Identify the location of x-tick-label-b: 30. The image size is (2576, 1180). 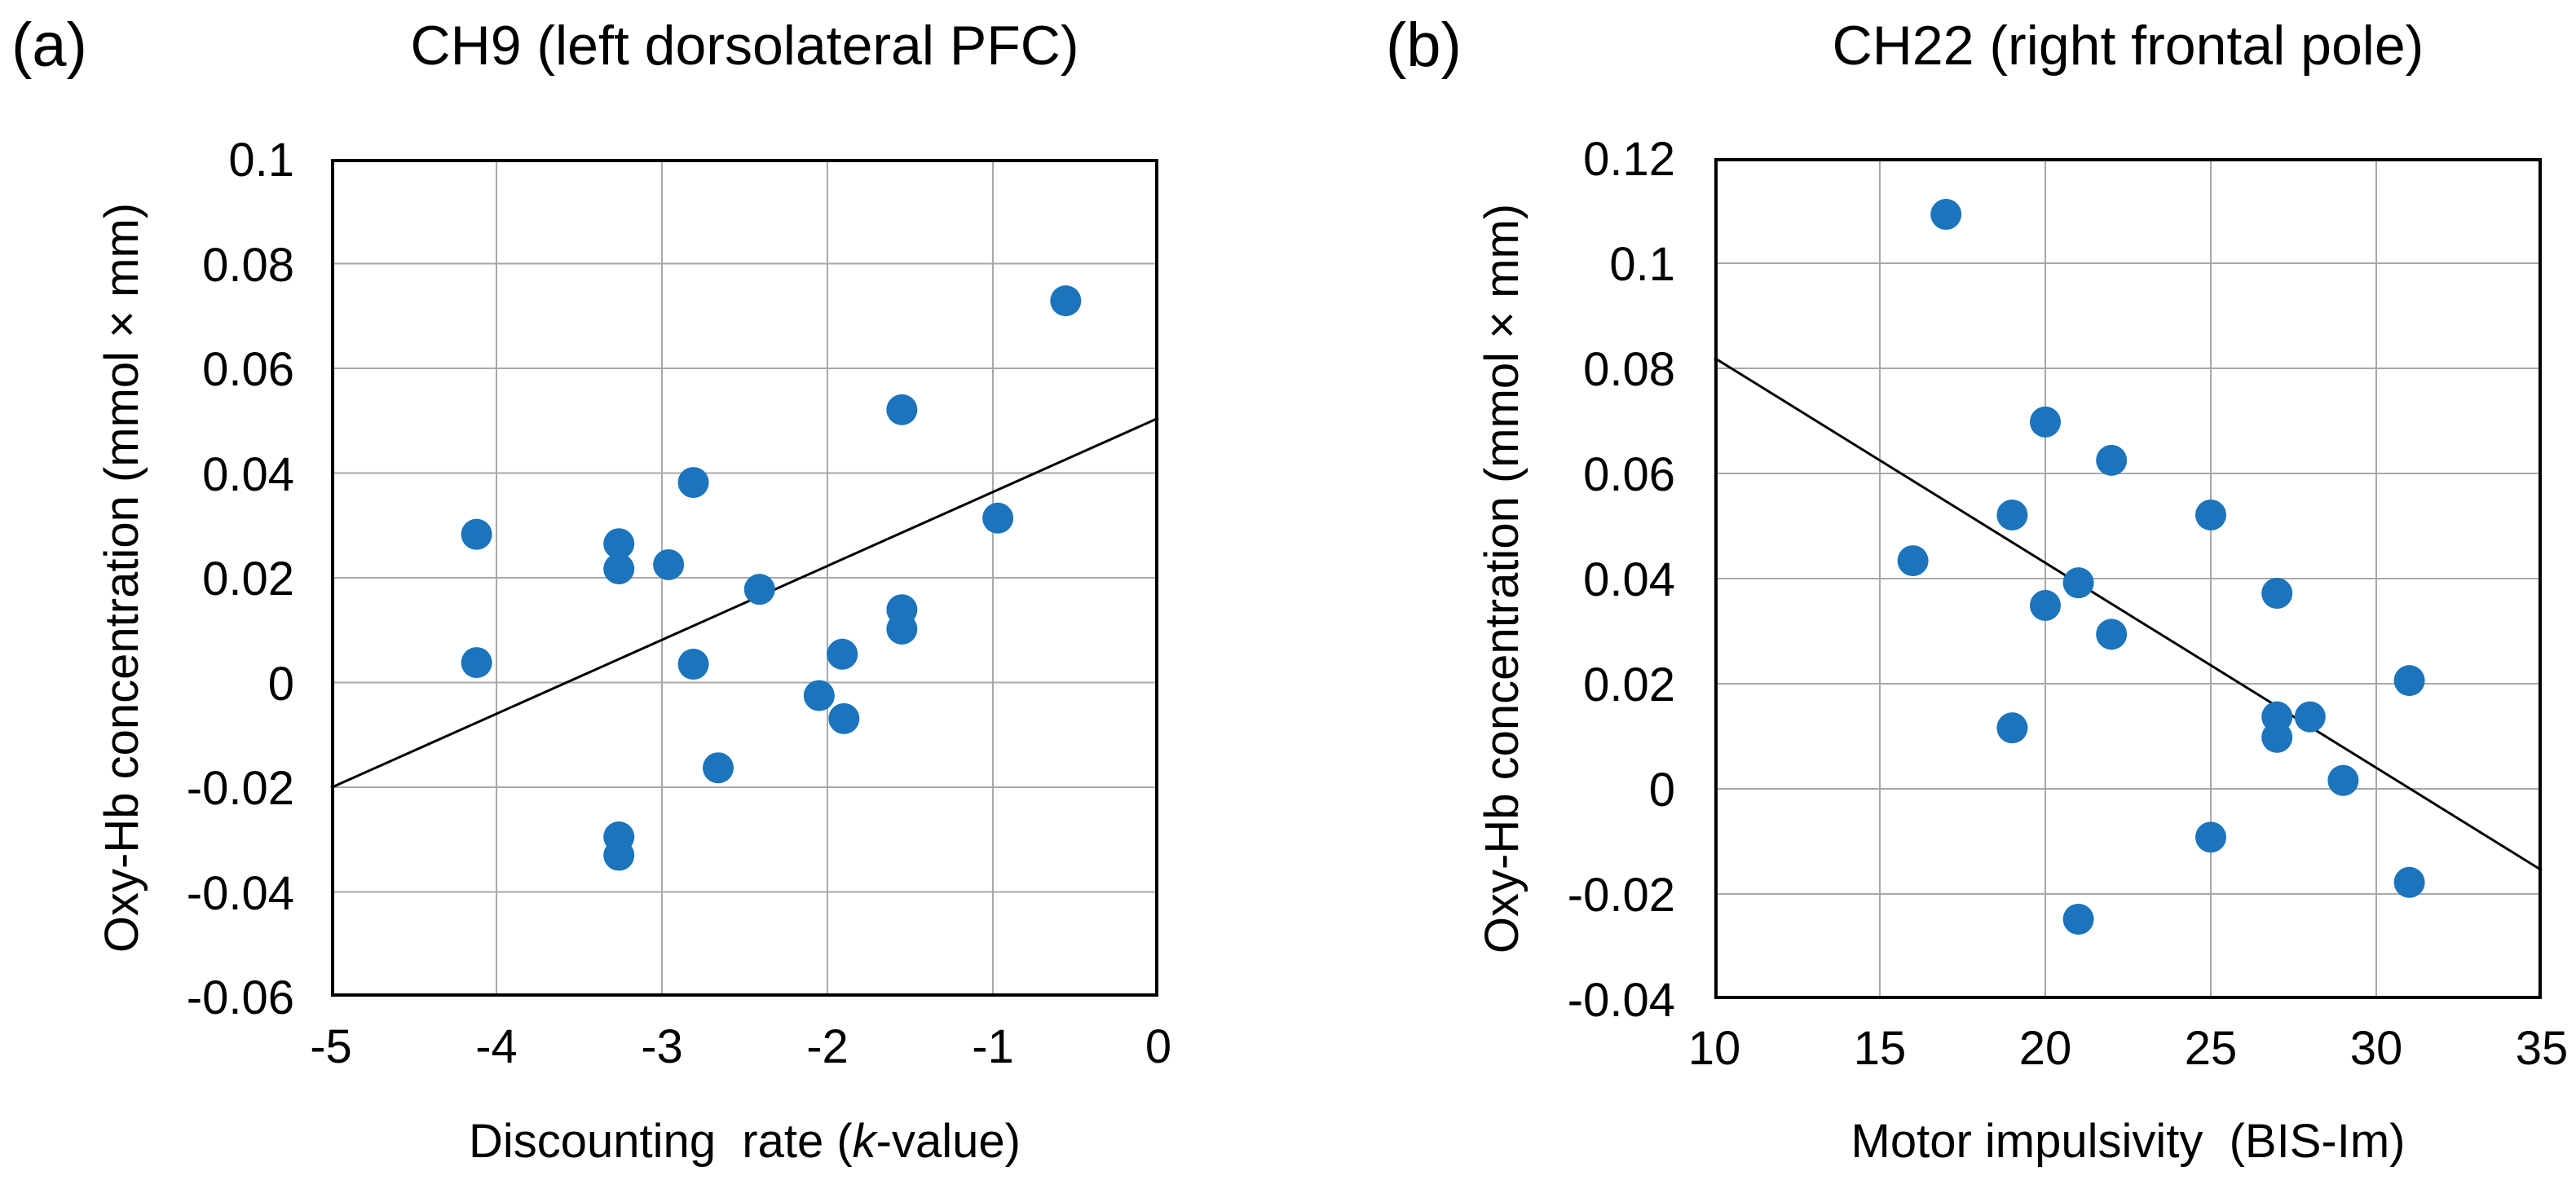
(2376, 1048).